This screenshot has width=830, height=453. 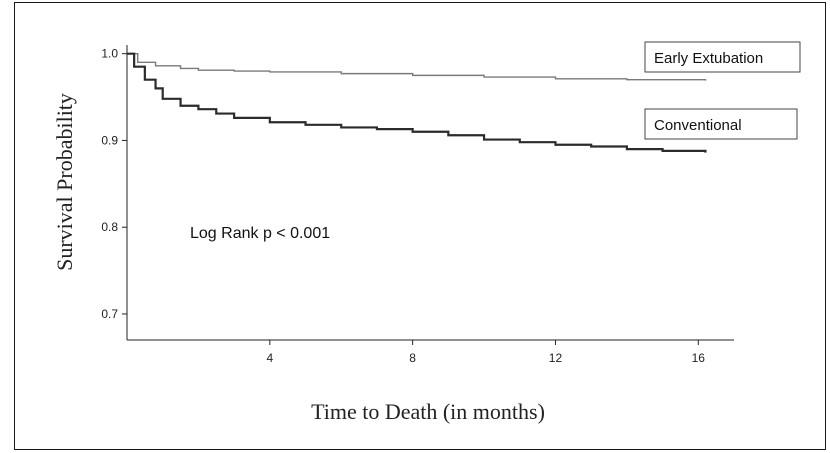 What do you see at coordinates (109, 140) in the screenshot?
I see `y-tick-label: 0.9` at bounding box center [109, 140].